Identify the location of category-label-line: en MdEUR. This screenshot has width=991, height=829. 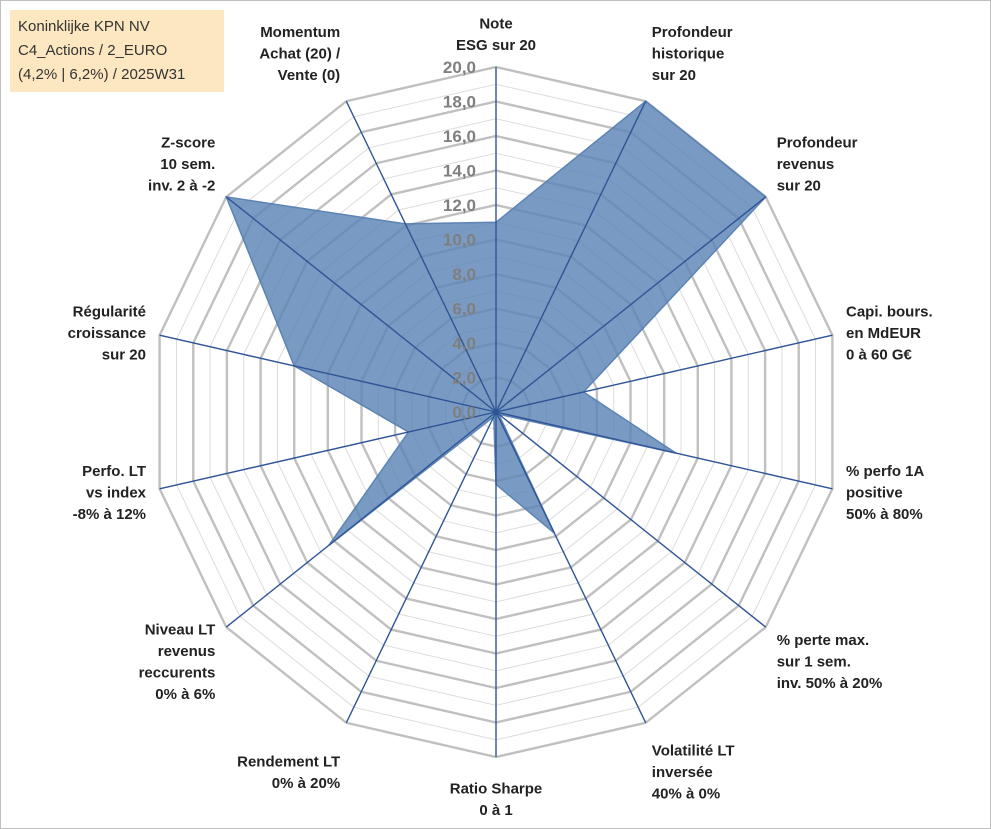
(883, 333).